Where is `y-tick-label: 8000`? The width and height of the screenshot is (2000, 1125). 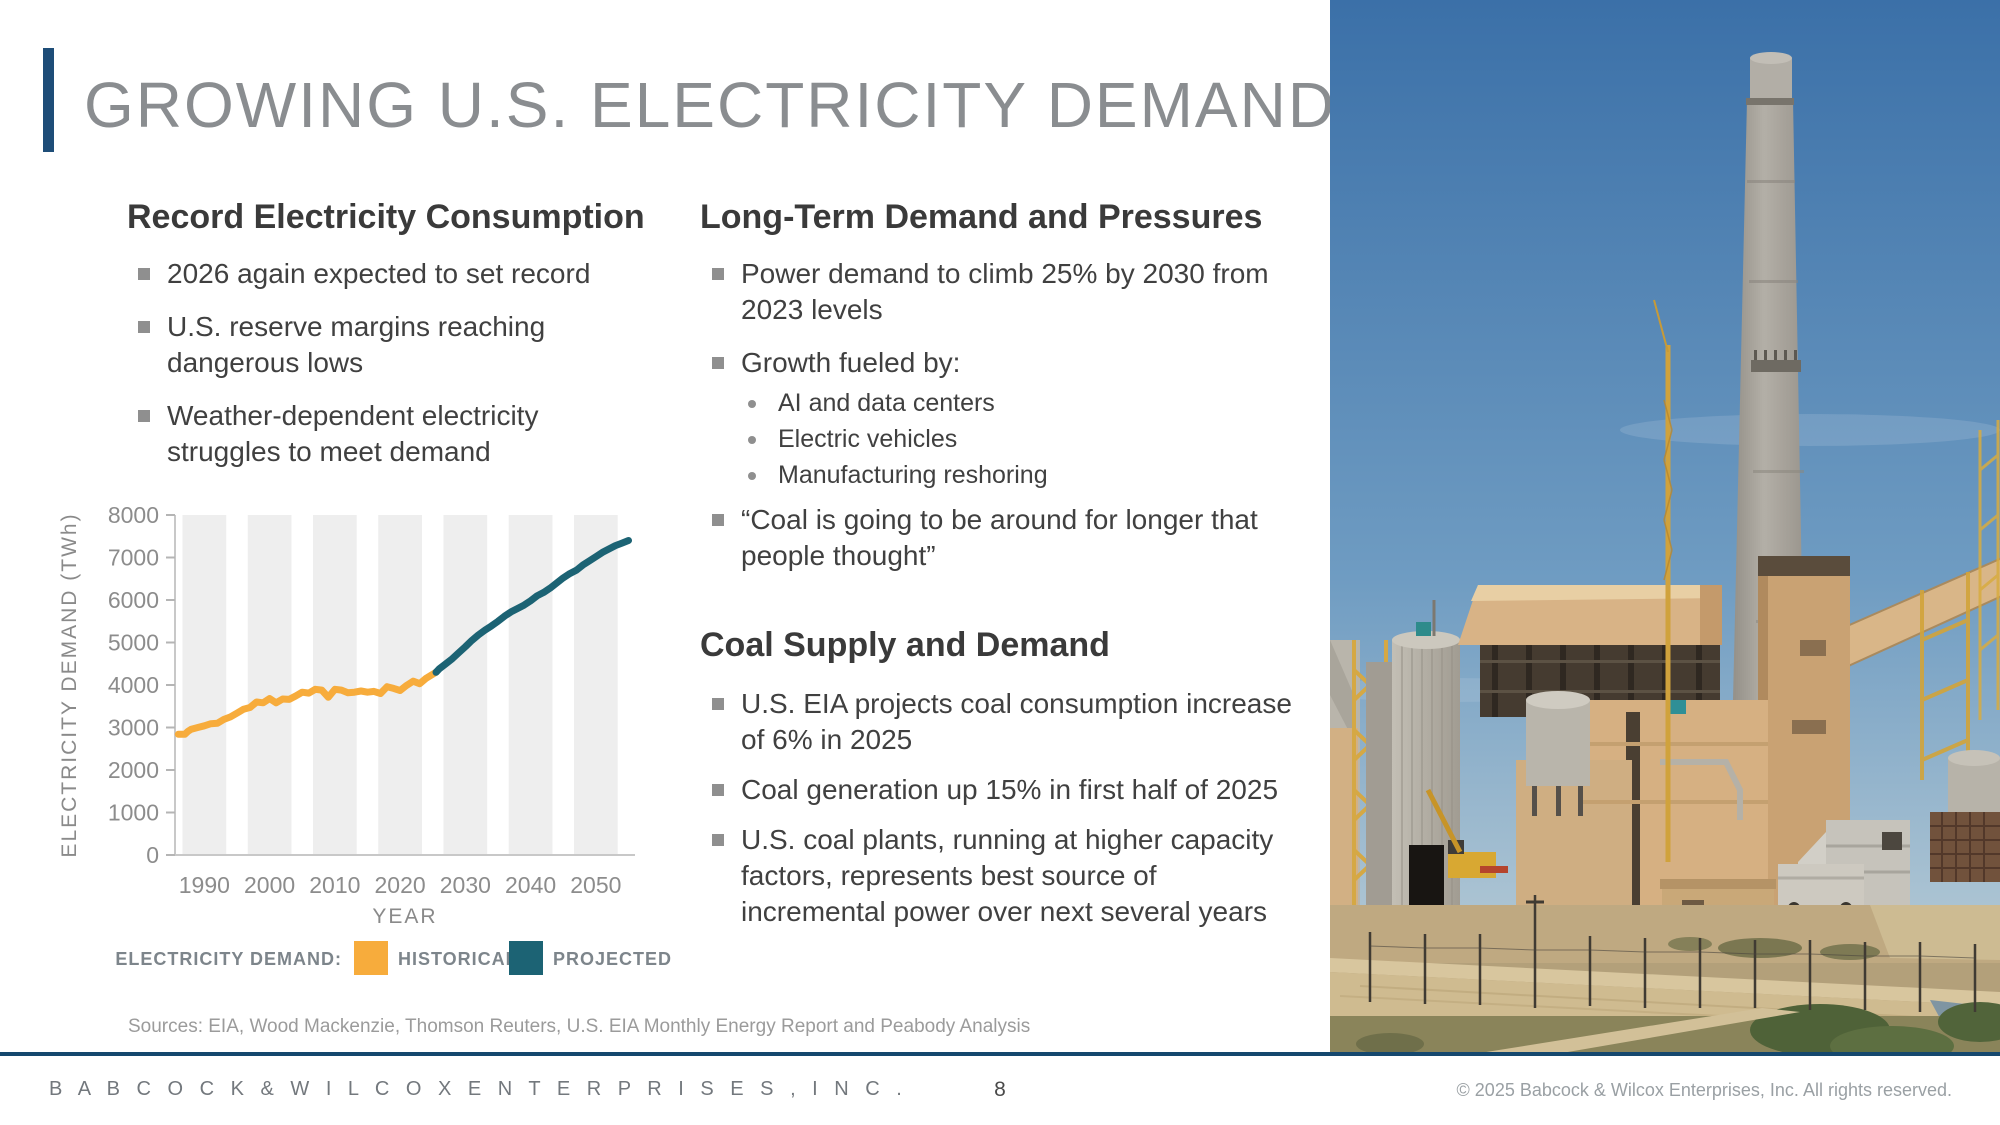 y-tick-label: 8000 is located at coordinates (133, 515).